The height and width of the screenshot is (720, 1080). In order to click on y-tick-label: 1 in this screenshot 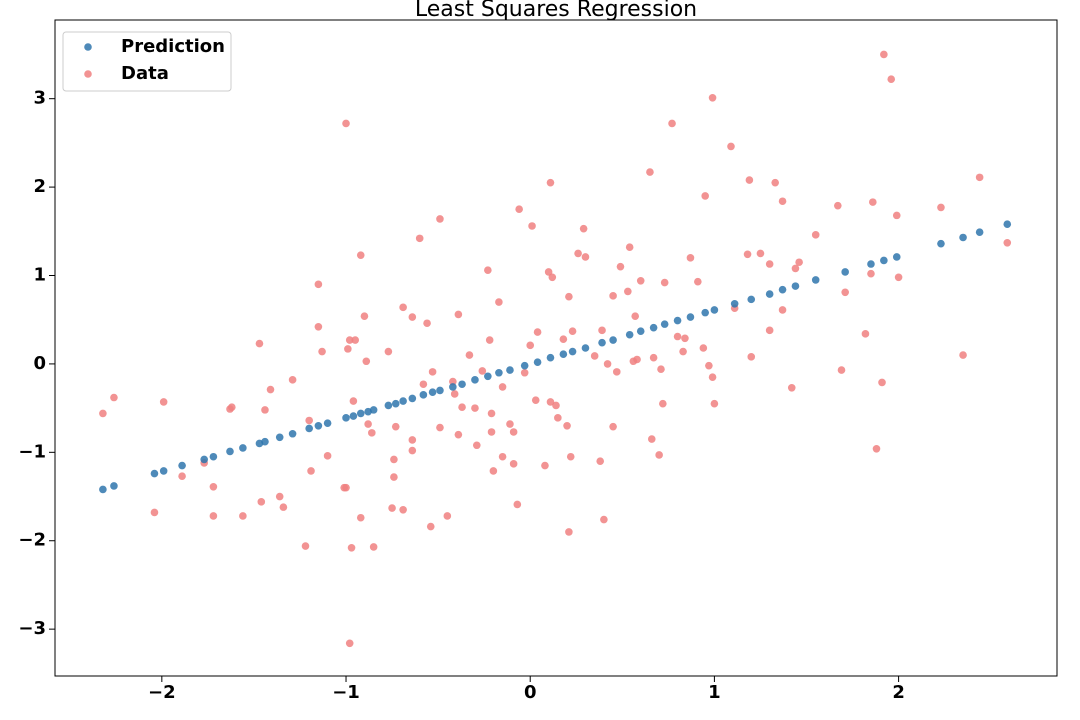, I will do `click(39, 275)`.